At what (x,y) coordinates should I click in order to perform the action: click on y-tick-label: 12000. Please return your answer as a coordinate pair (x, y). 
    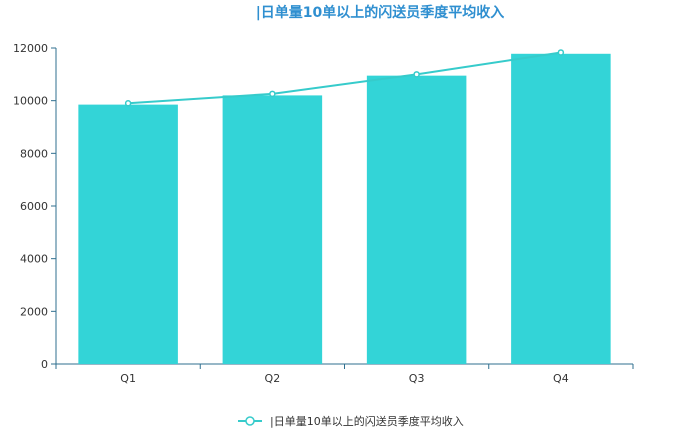
    Looking at the image, I should click on (30, 48).